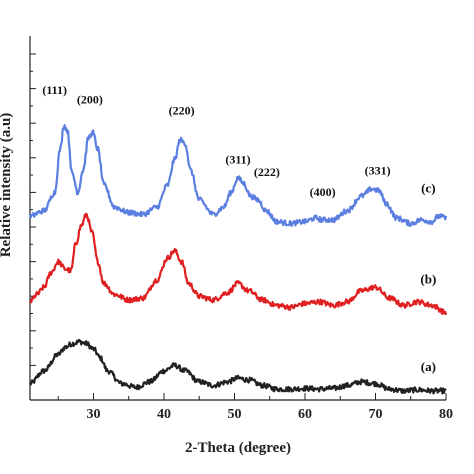 The image size is (474, 474). Describe the element at coordinates (378, 170) in the screenshot. I see `peak-label: (331)` at that location.